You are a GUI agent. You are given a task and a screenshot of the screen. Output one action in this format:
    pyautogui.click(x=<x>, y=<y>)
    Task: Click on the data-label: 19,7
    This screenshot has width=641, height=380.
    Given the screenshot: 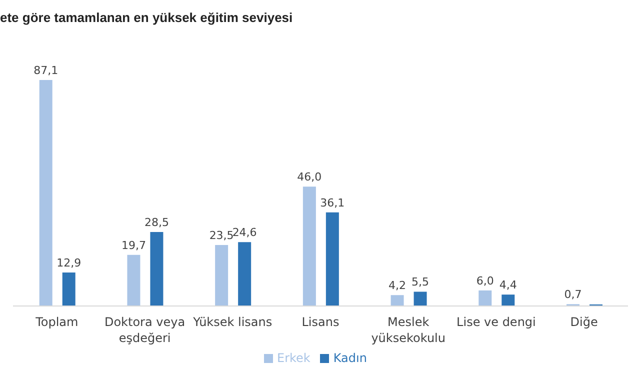 What is the action you would take?
    pyautogui.click(x=133, y=245)
    